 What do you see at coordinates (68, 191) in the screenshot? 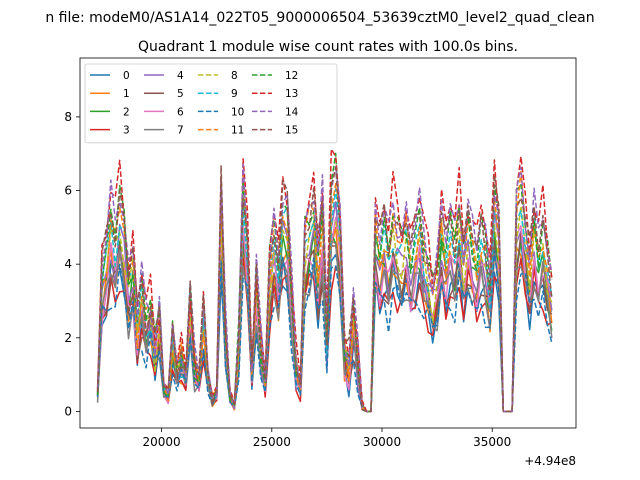
I see `y-tick-label: 6` at bounding box center [68, 191].